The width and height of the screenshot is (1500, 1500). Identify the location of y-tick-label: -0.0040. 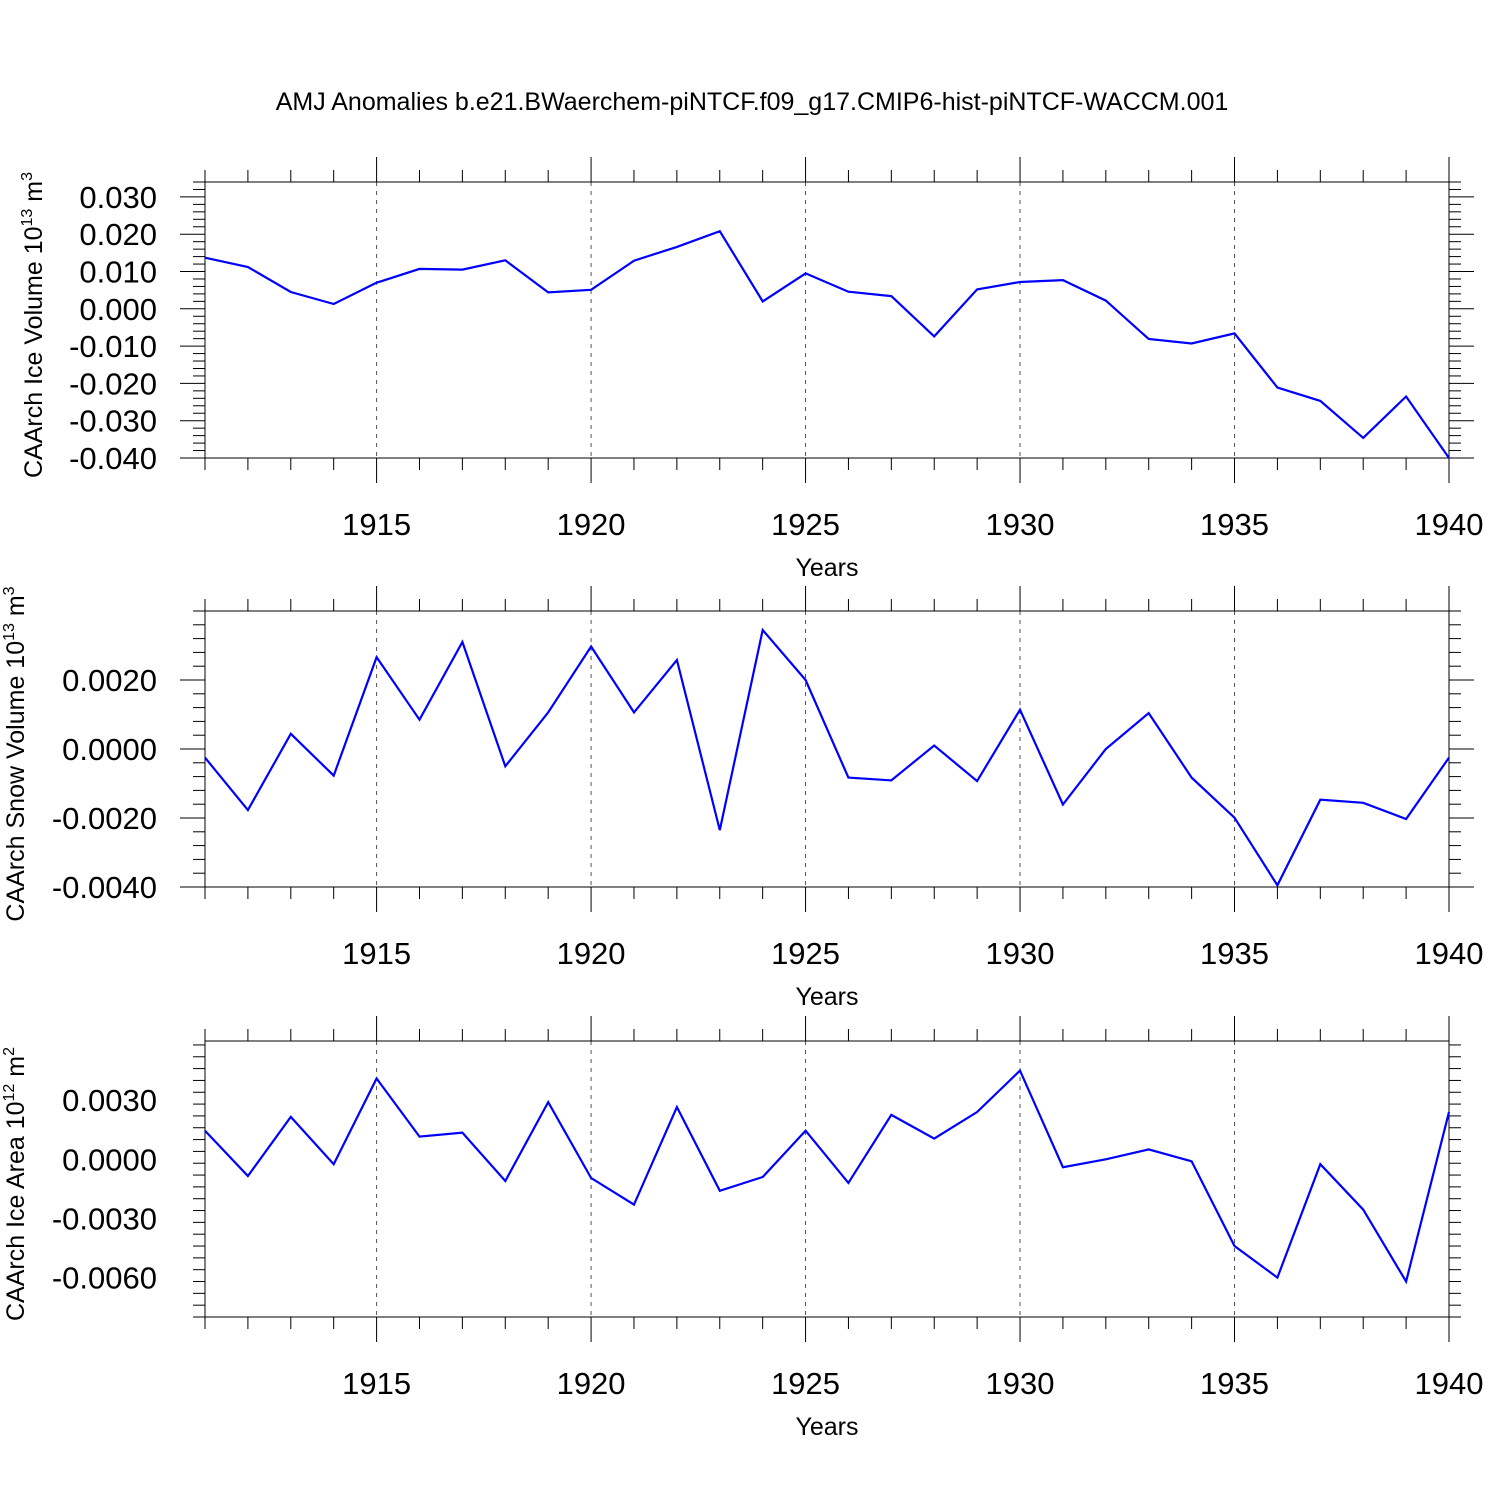
(104, 887).